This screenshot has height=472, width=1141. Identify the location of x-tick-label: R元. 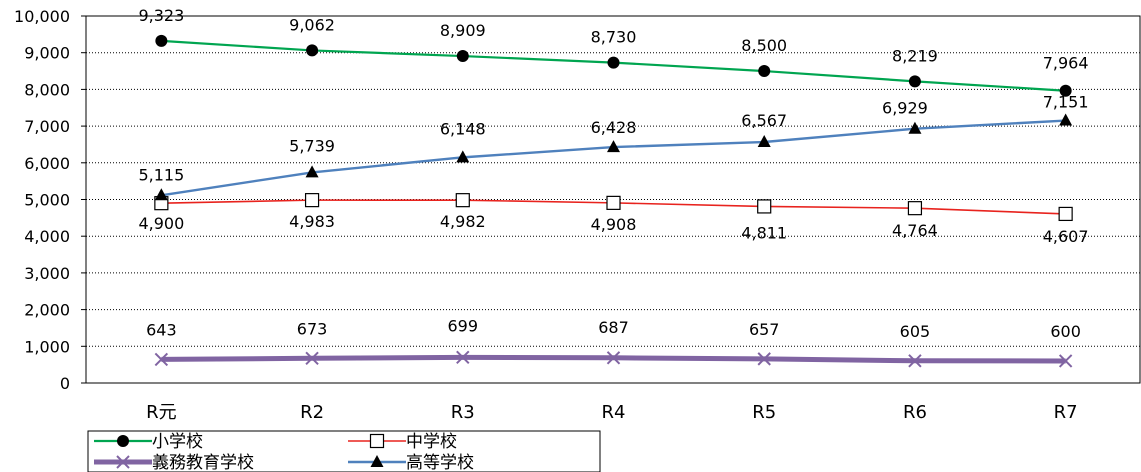
(161, 412).